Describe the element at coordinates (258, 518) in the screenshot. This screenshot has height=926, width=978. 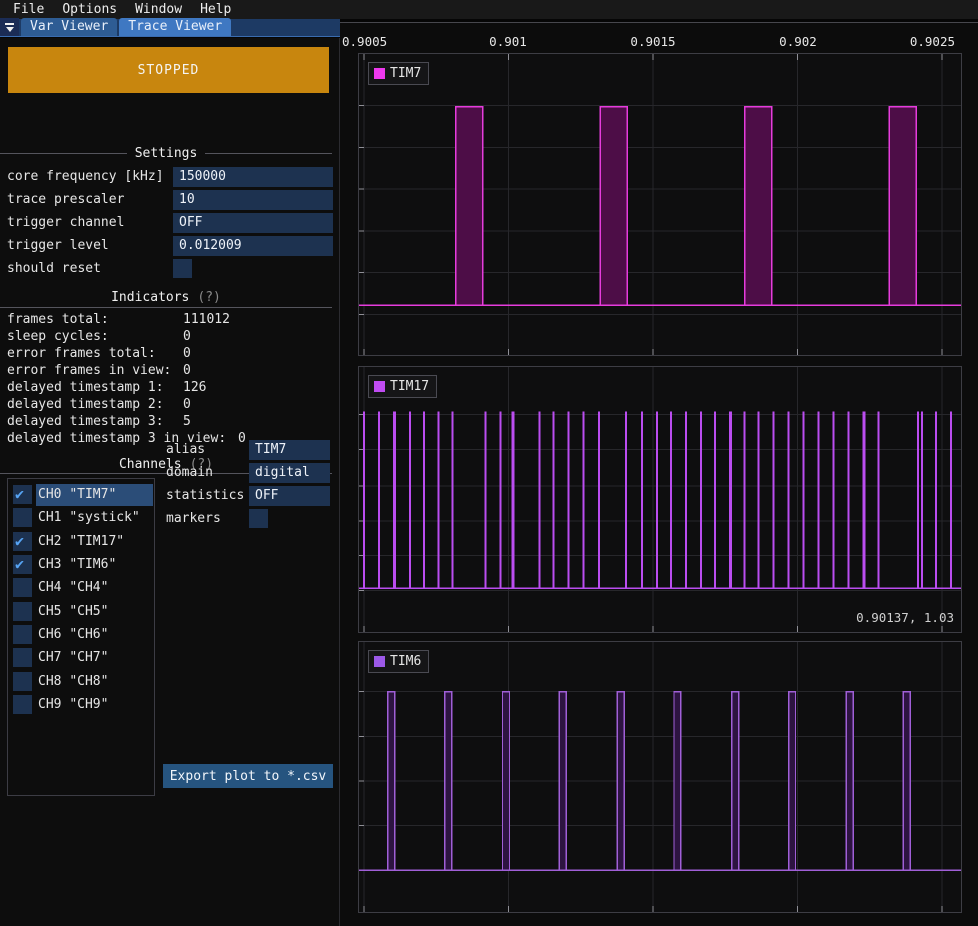
I see `markers-checkbox` at that location.